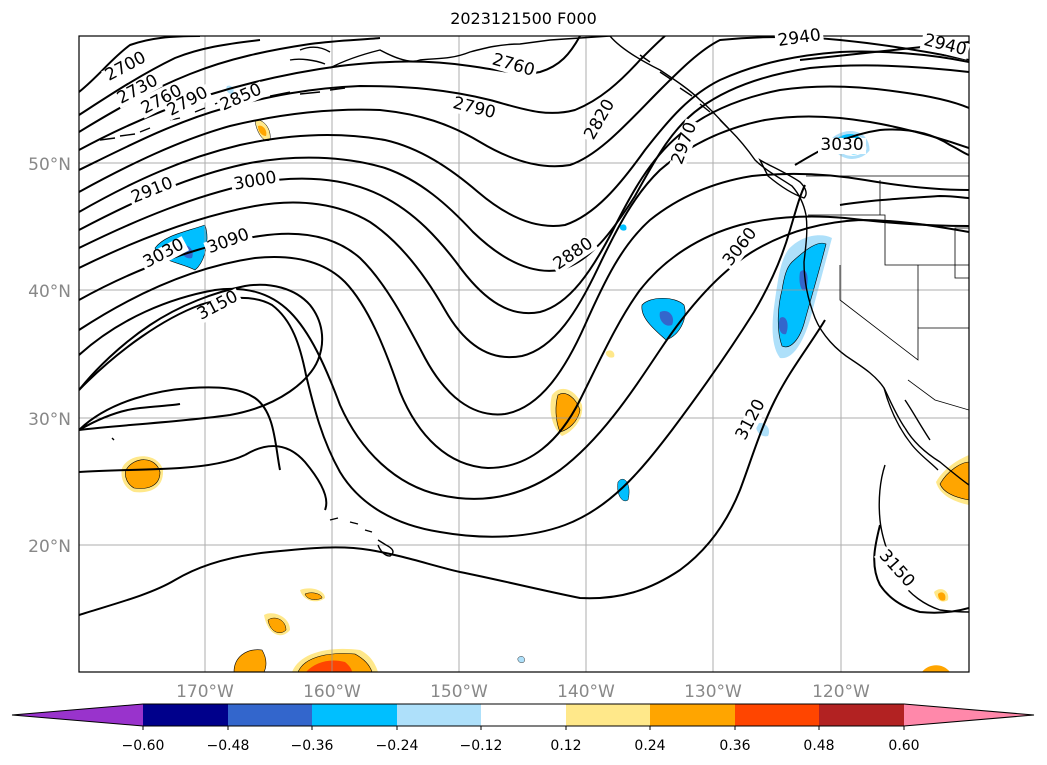  Describe the element at coordinates (312, 746) in the screenshot. I see `colorbar-tick: −0.36` at that location.